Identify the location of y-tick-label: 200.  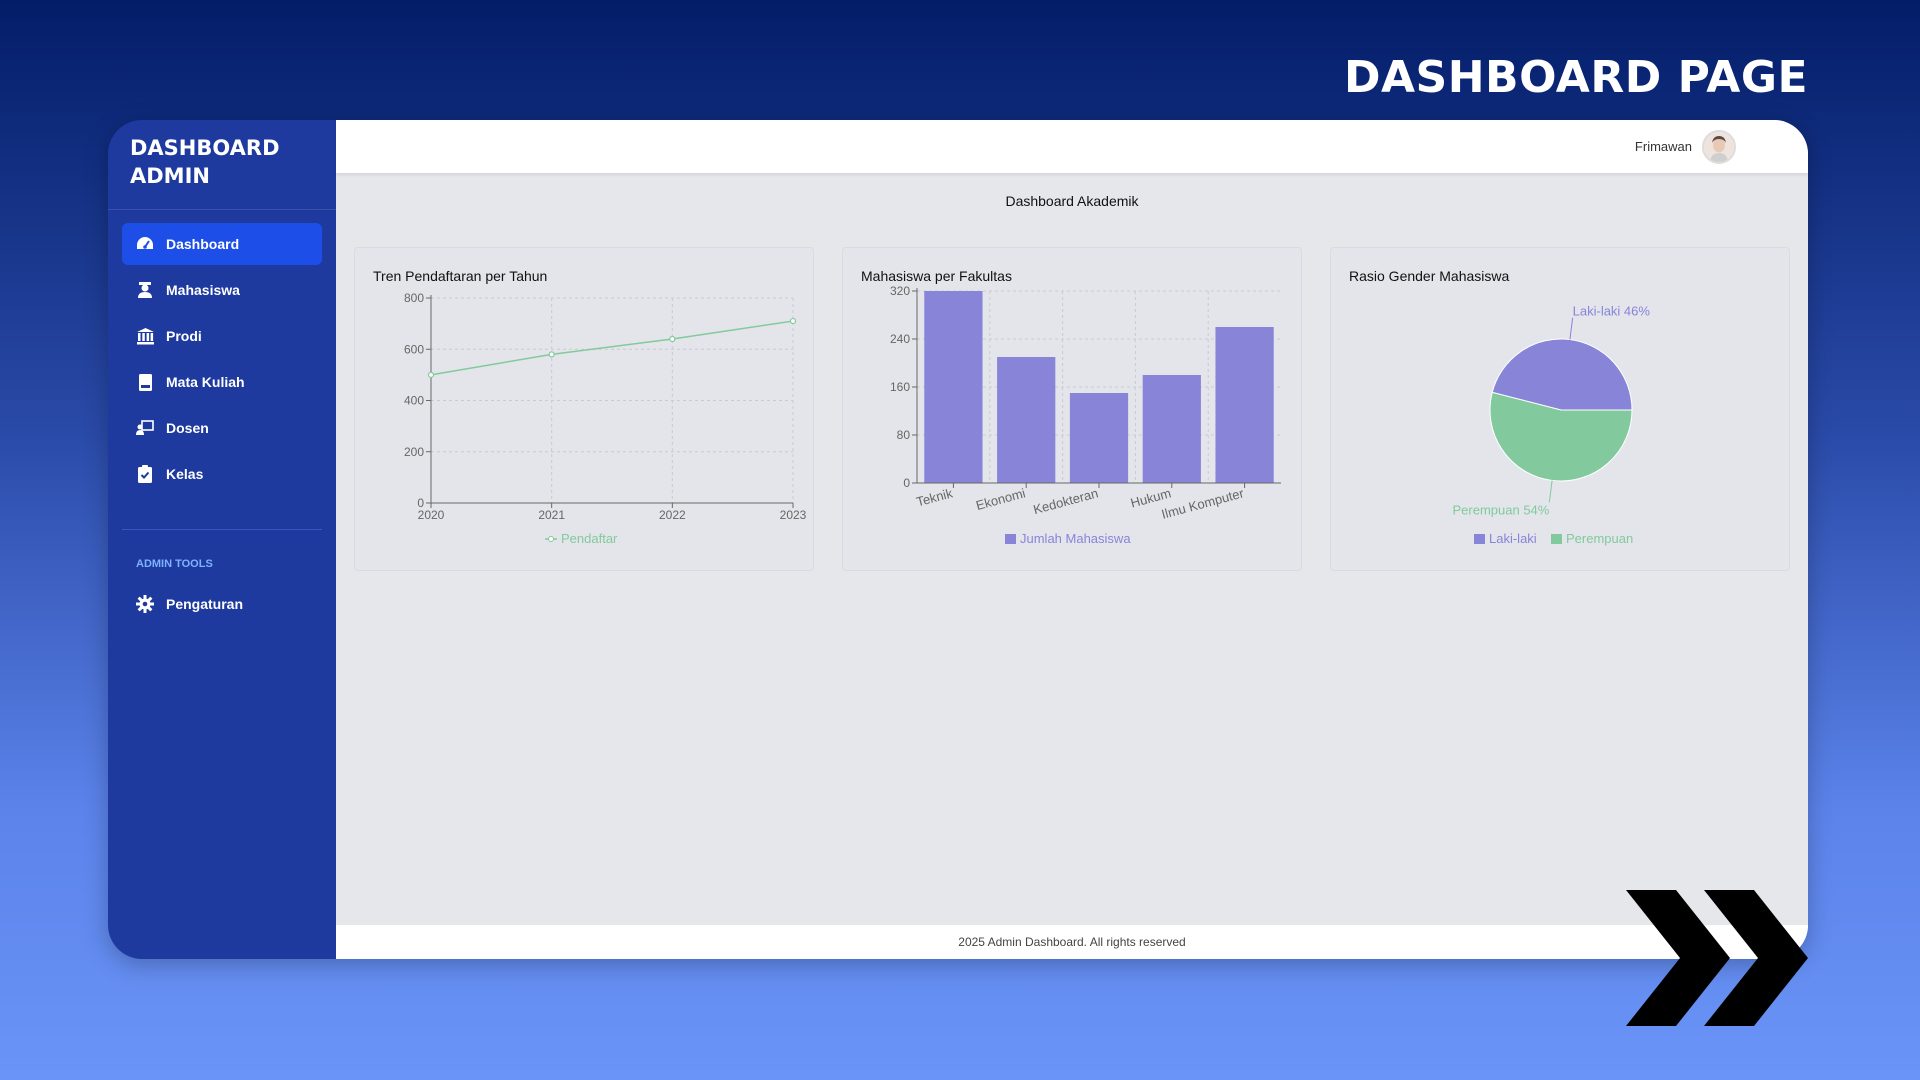
(414, 452).